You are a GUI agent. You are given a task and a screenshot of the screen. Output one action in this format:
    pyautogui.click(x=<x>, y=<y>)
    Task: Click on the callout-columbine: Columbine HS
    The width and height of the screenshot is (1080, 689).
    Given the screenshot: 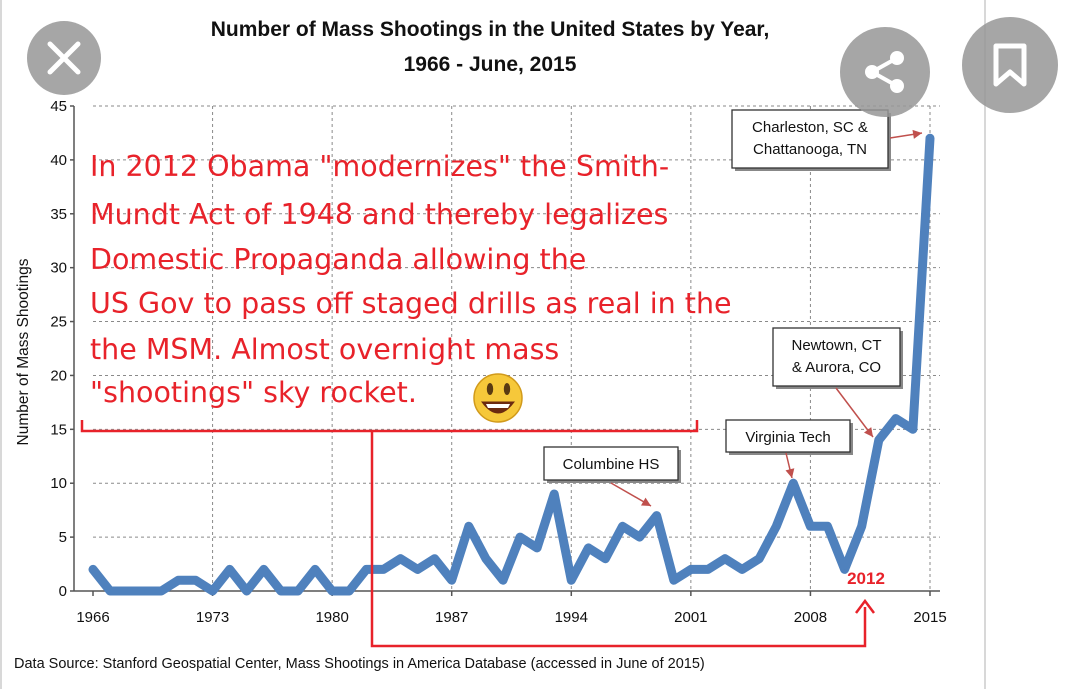 What is the action you would take?
    pyautogui.click(x=612, y=464)
    